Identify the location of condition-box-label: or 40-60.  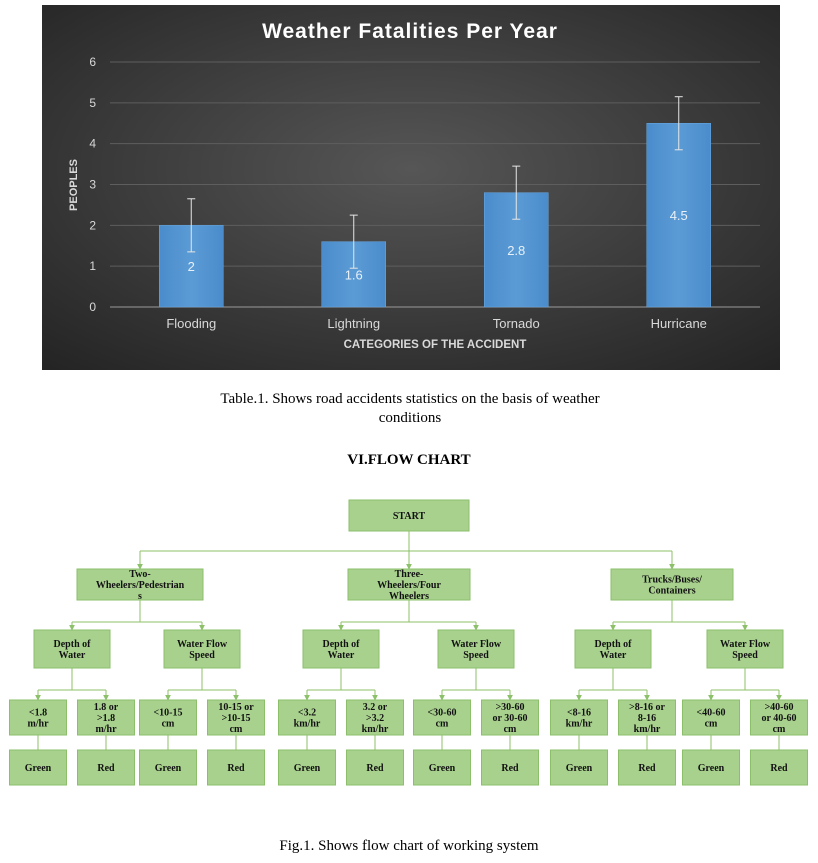
(778, 718).